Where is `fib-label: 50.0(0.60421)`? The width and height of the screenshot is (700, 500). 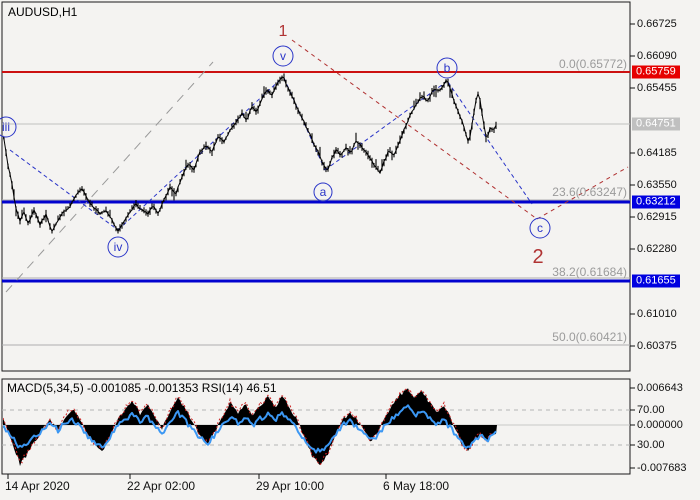 fib-label: 50.0(0.60421) is located at coordinates (589, 337).